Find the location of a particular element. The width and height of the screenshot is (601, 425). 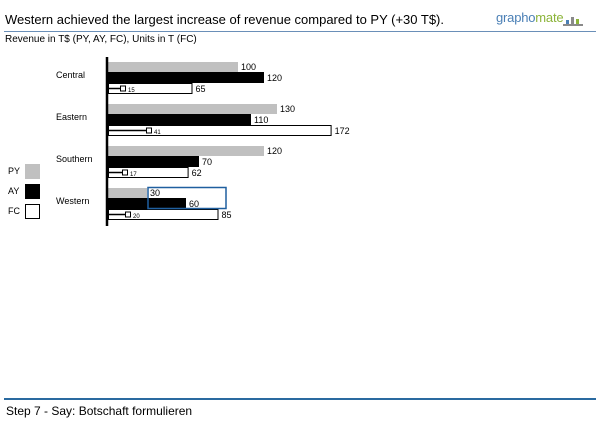

legend-label-py: PY is located at coordinates (14, 171).